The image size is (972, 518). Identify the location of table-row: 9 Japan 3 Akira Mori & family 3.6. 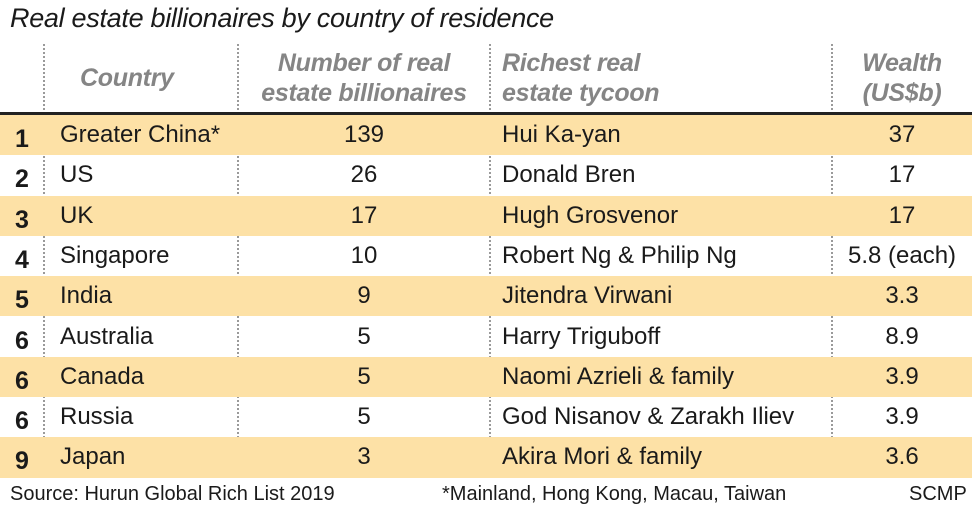
(486, 457).